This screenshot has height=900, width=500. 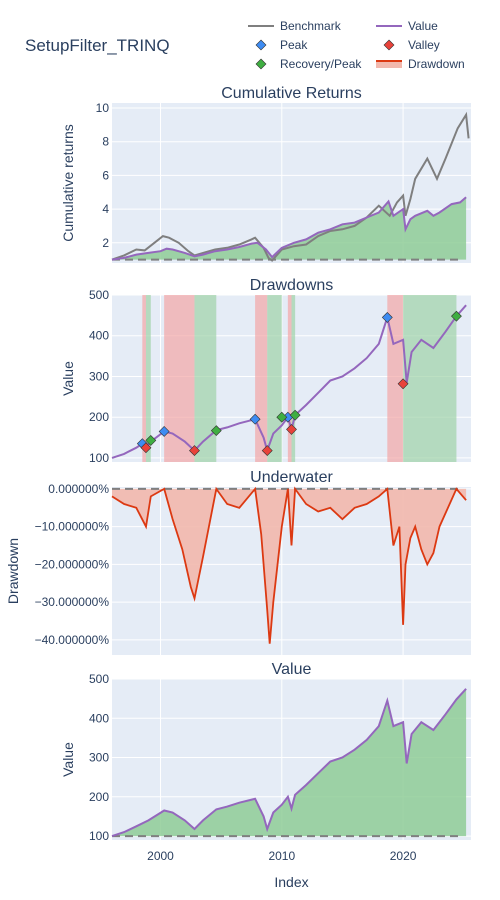 I want to click on x-tick-label: 2000, so click(x=160, y=856).